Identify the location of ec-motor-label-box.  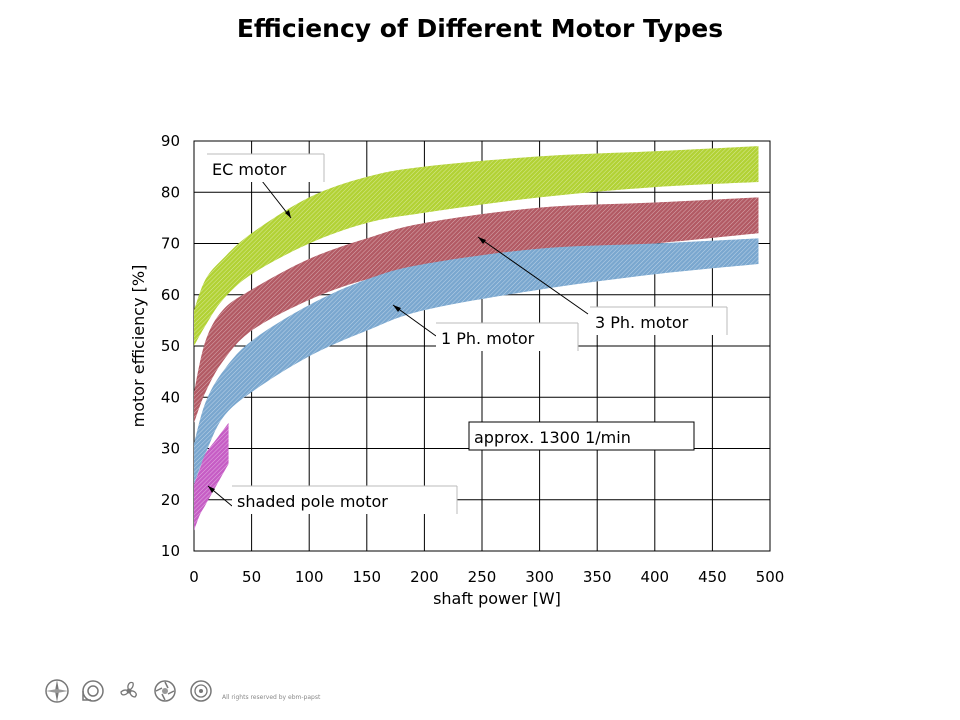
(265, 168).